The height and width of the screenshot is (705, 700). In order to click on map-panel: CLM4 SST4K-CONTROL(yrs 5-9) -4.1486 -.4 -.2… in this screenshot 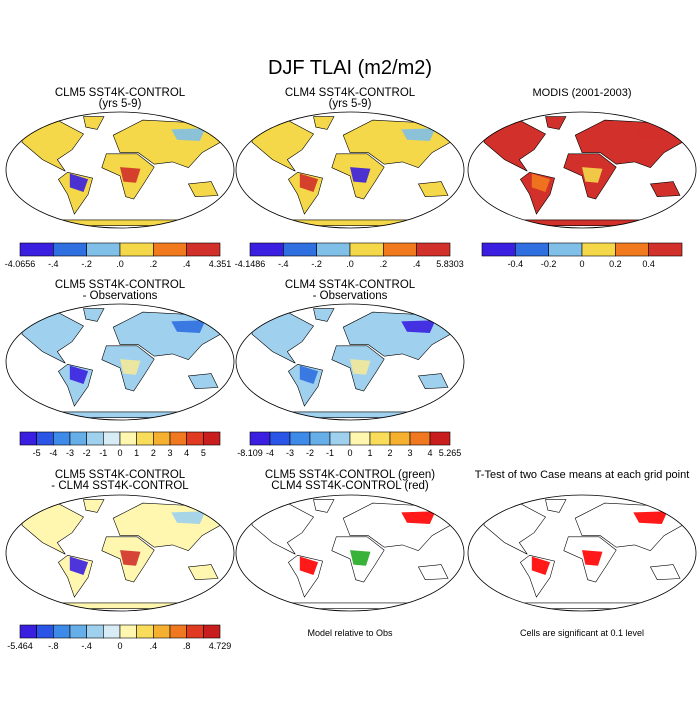, I will do `click(350, 178)`.